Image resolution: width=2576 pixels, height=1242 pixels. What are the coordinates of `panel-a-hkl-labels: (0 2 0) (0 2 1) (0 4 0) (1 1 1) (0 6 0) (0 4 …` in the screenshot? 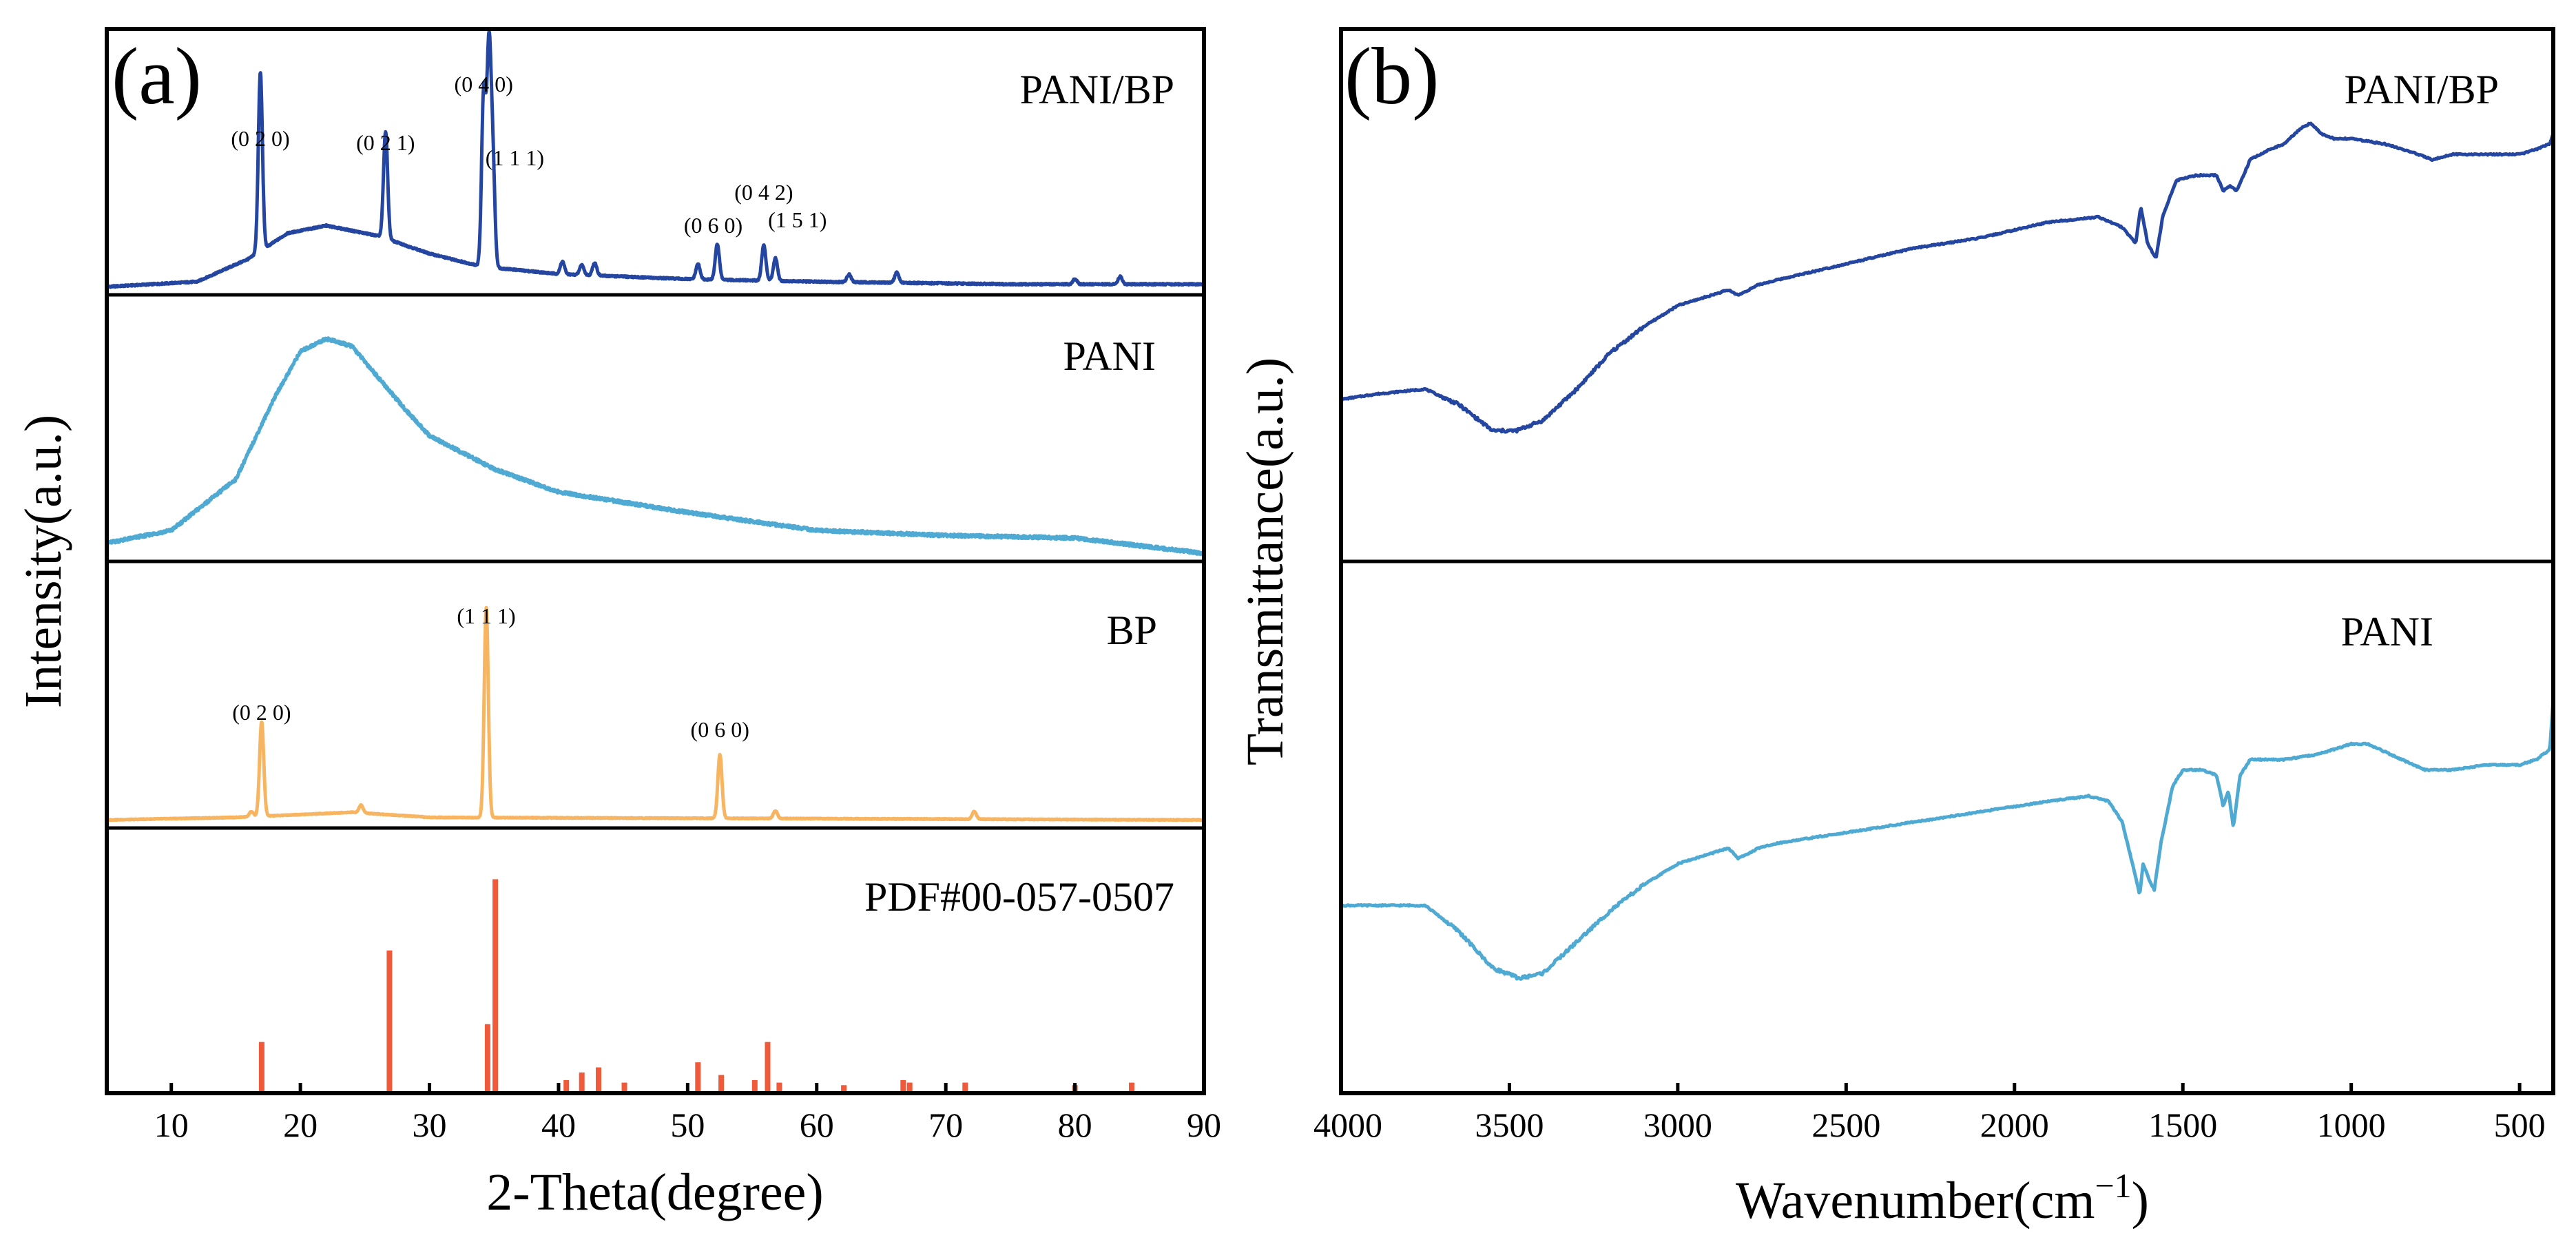 It's located at (529, 407).